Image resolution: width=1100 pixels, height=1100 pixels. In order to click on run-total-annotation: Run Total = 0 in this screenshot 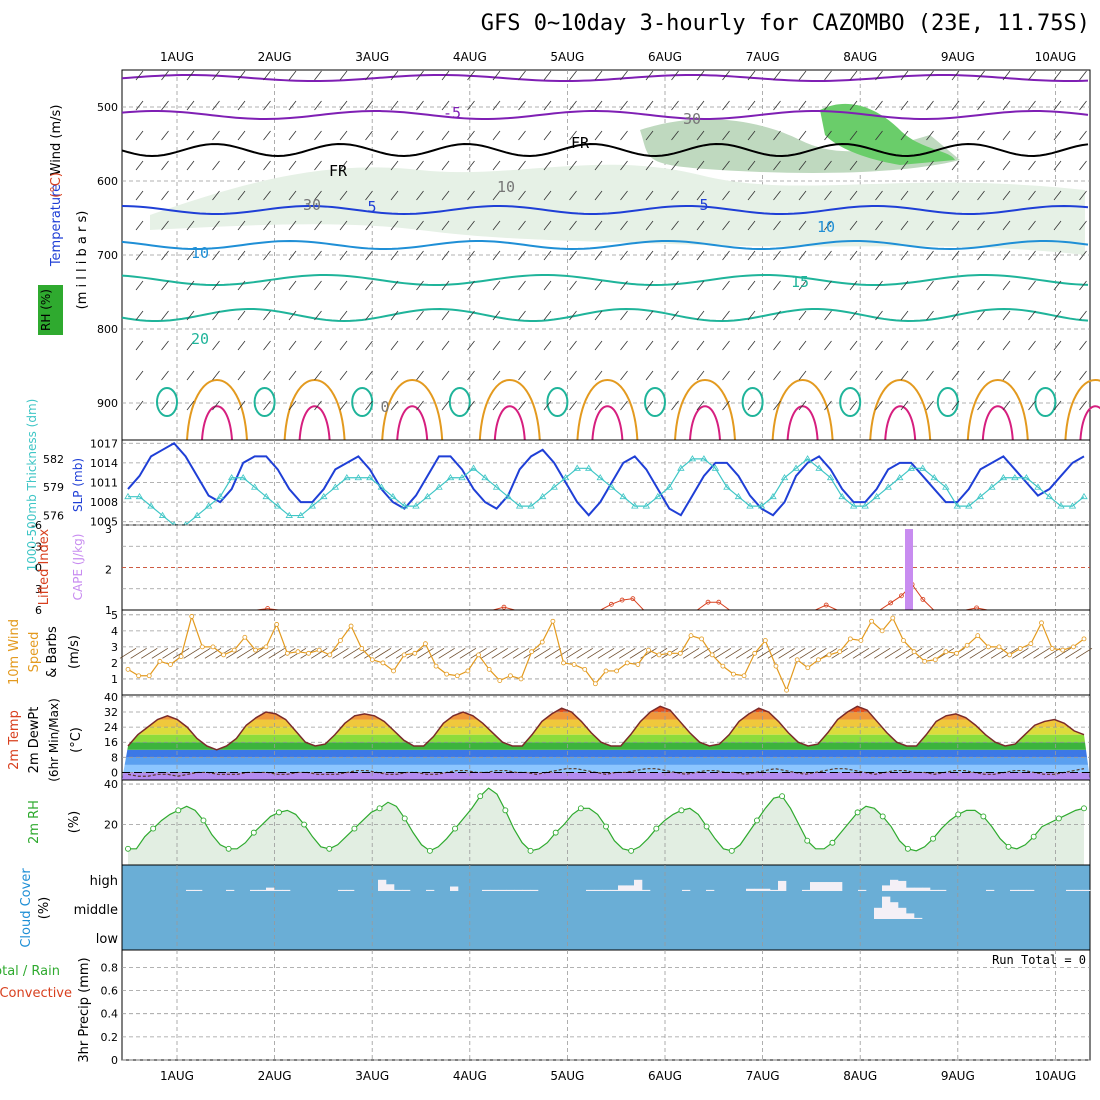, I will do `click(1039, 960)`.